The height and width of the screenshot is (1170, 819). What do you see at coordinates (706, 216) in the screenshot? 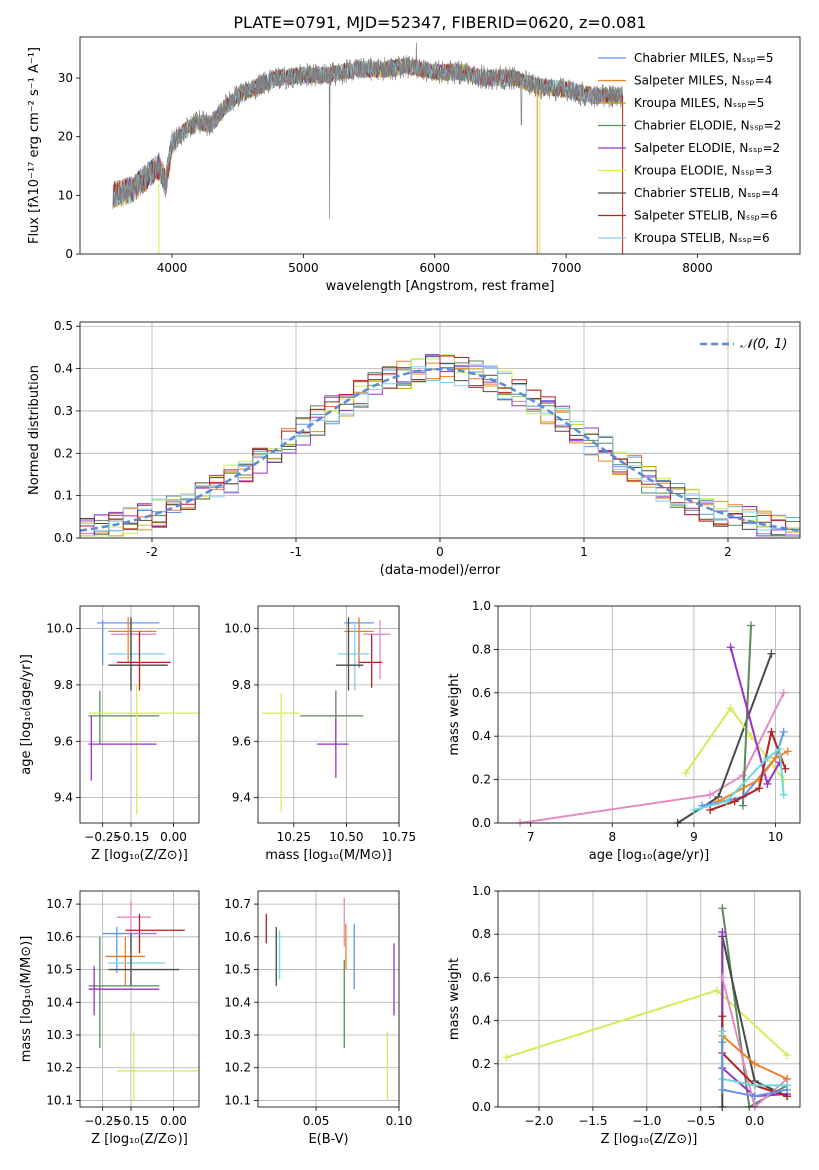
I see `legend-label: Salpeter STELIB, Nₛₛₚ=6` at bounding box center [706, 216].